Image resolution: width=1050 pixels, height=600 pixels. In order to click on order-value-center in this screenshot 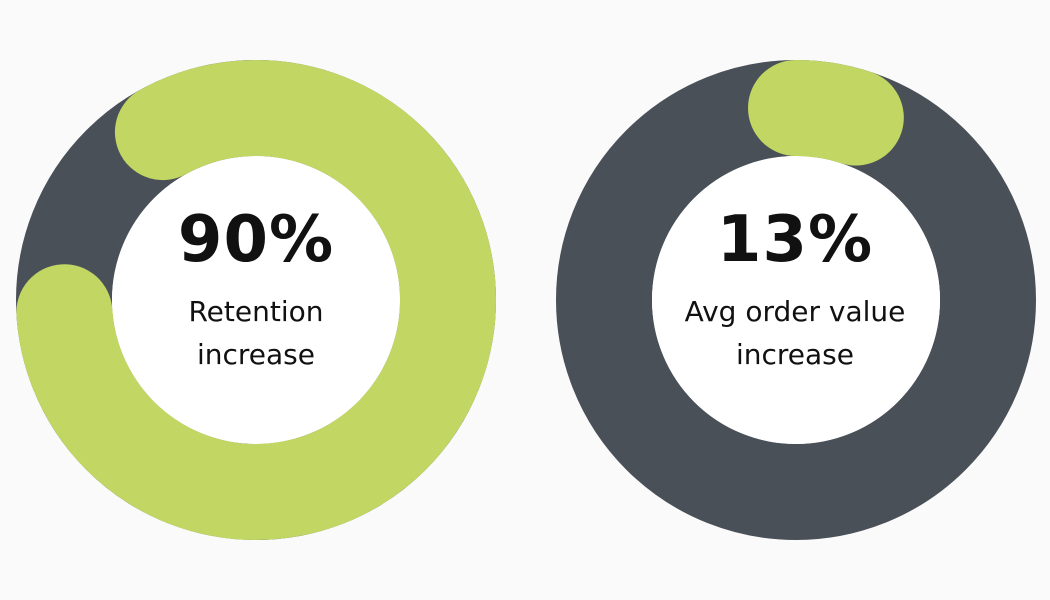, I will do `click(796, 300)`.